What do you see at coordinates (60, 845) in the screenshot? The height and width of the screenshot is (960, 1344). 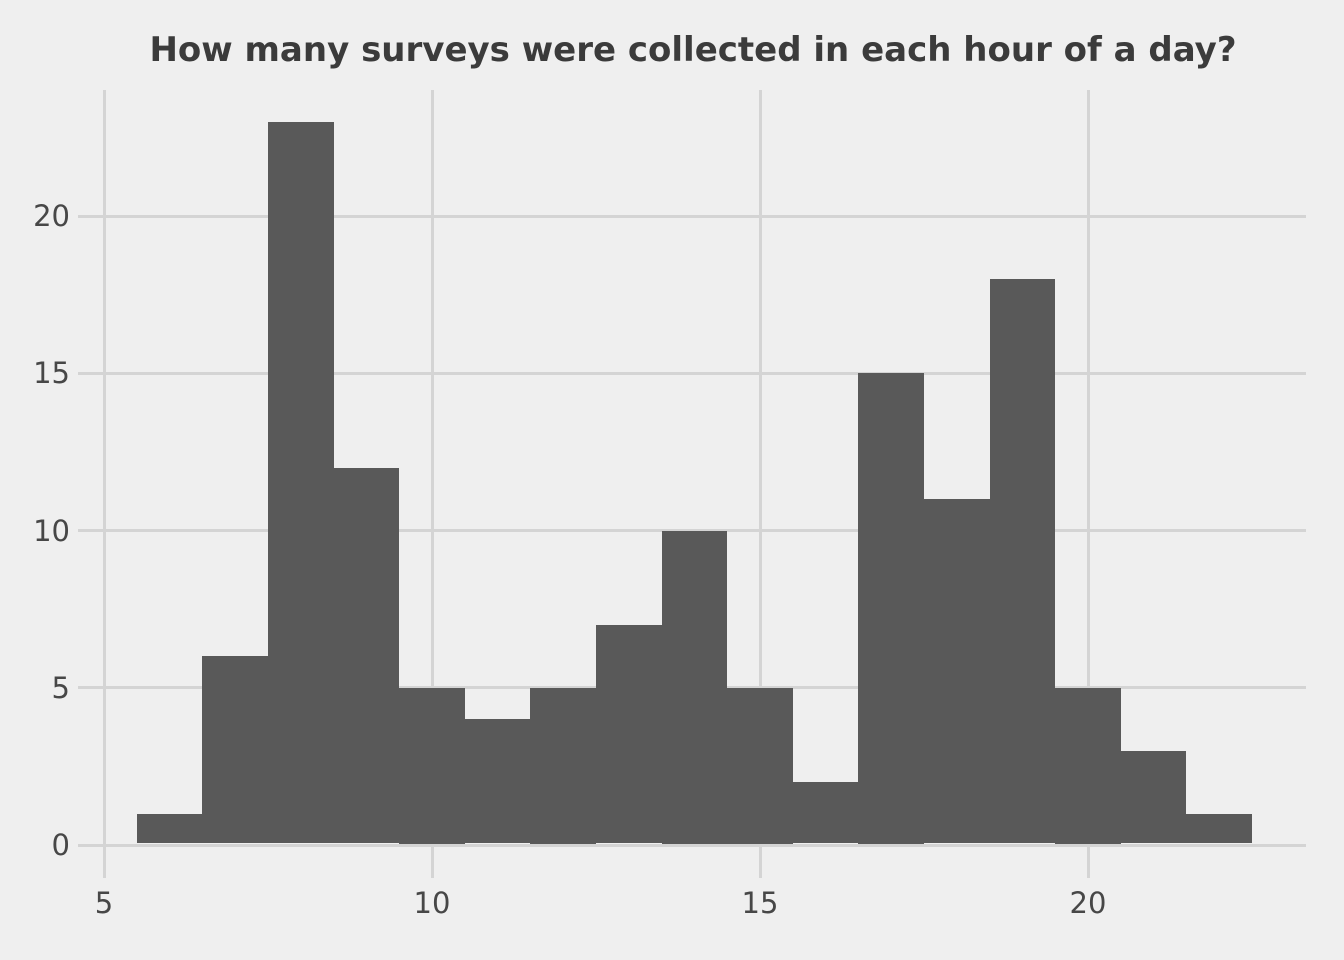 I see `y-tick-label: 0` at bounding box center [60, 845].